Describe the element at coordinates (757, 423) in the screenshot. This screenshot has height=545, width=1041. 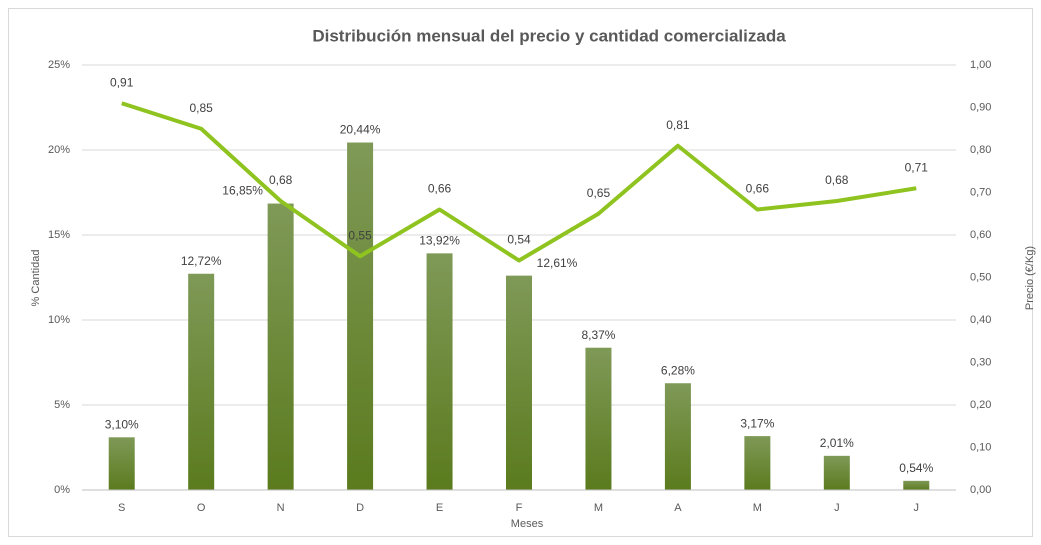
I see `bar-value-label: 3,17%` at that location.